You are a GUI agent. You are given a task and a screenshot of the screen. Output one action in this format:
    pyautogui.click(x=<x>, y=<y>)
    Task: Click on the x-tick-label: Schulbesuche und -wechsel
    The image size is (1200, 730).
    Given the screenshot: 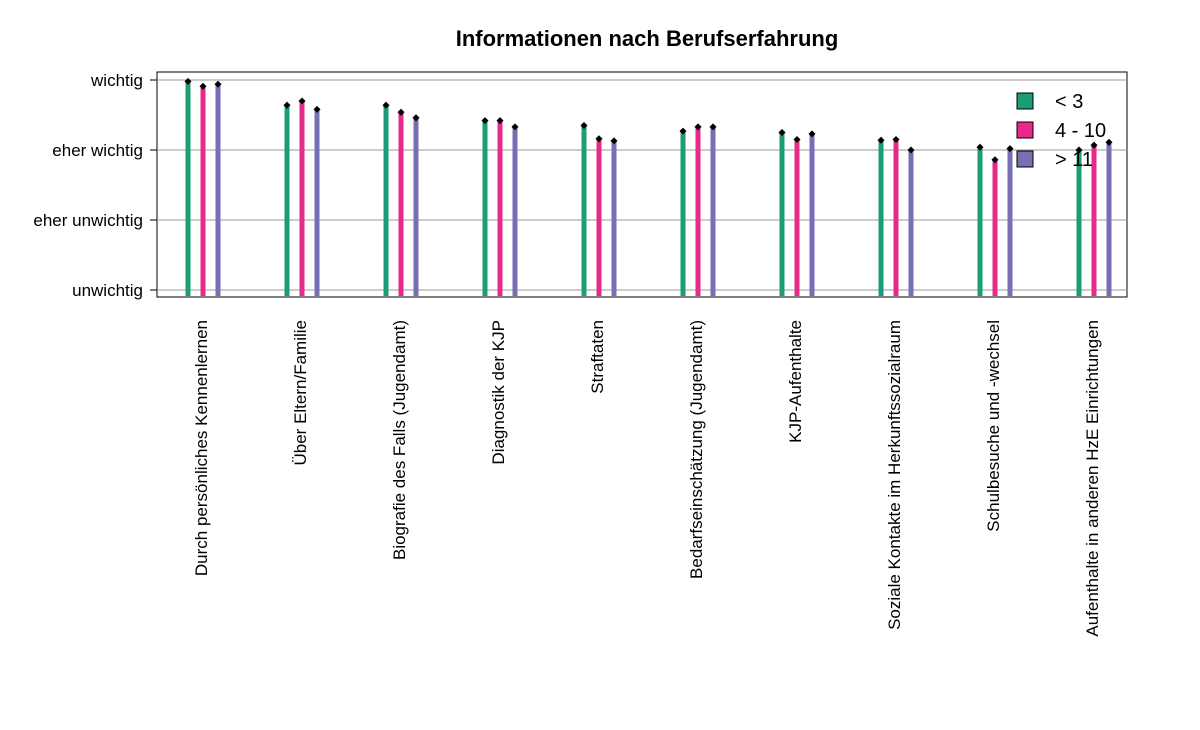 What is the action you would take?
    pyautogui.click(x=993, y=426)
    